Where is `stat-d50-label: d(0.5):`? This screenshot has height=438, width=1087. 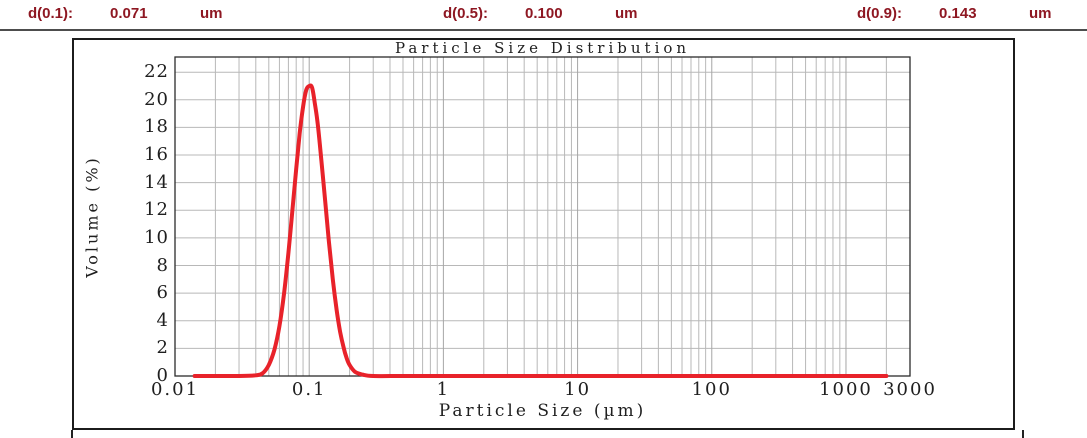 stat-d50-label: d(0.5): is located at coordinates (465, 13).